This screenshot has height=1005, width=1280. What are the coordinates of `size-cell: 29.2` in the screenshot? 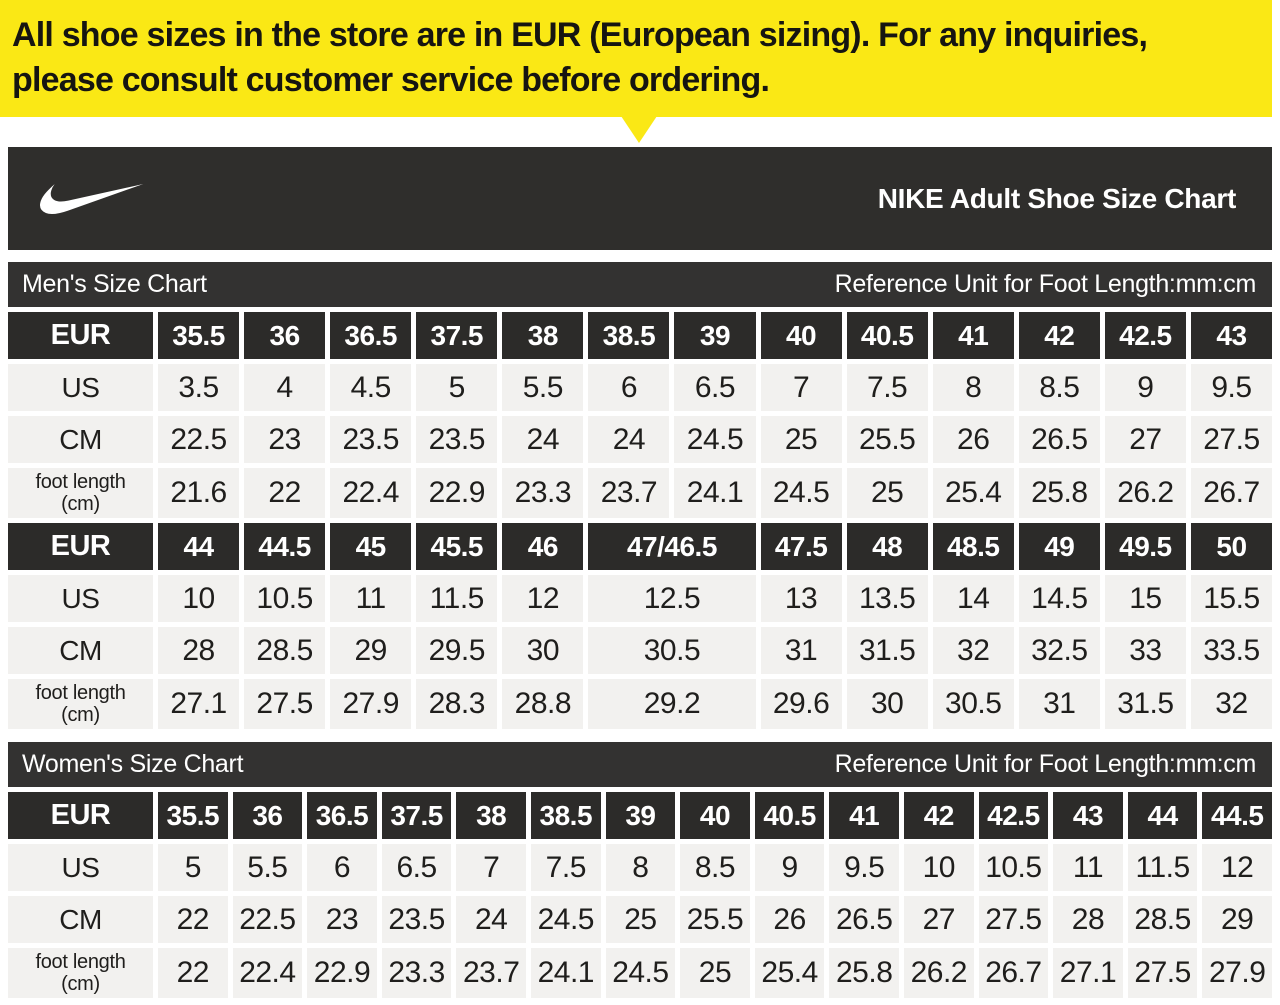 It's located at (672, 704).